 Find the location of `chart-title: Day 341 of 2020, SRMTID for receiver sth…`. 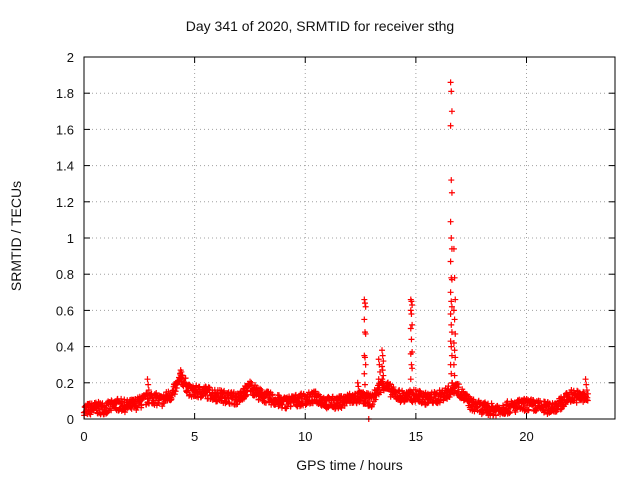

chart-title: Day 341 of 2020, SRMTID for receiver sth… is located at coordinates (320, 26).